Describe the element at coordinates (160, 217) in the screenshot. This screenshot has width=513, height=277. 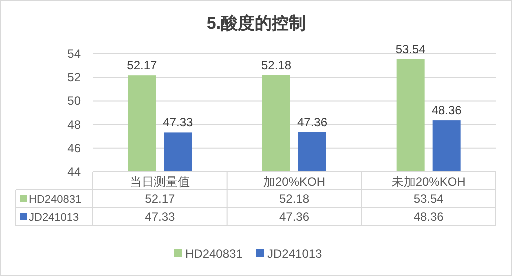
I see `data-label: 47.33` at that location.